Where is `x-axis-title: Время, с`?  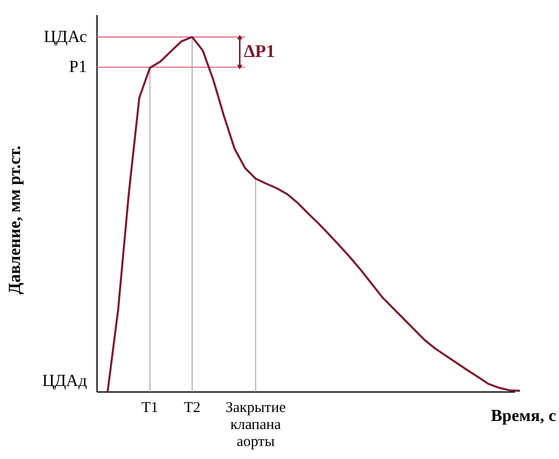
x-axis-title: Время, с is located at coordinates (523, 415).